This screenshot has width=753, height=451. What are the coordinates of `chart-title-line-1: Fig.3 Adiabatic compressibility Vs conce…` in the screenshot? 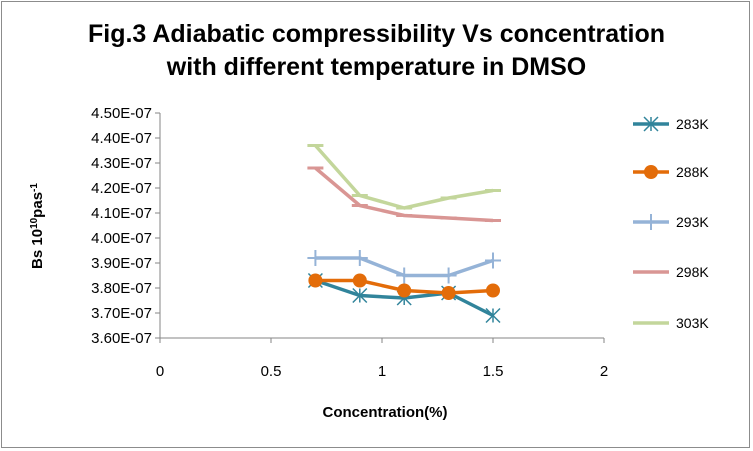 It's located at (376, 34).